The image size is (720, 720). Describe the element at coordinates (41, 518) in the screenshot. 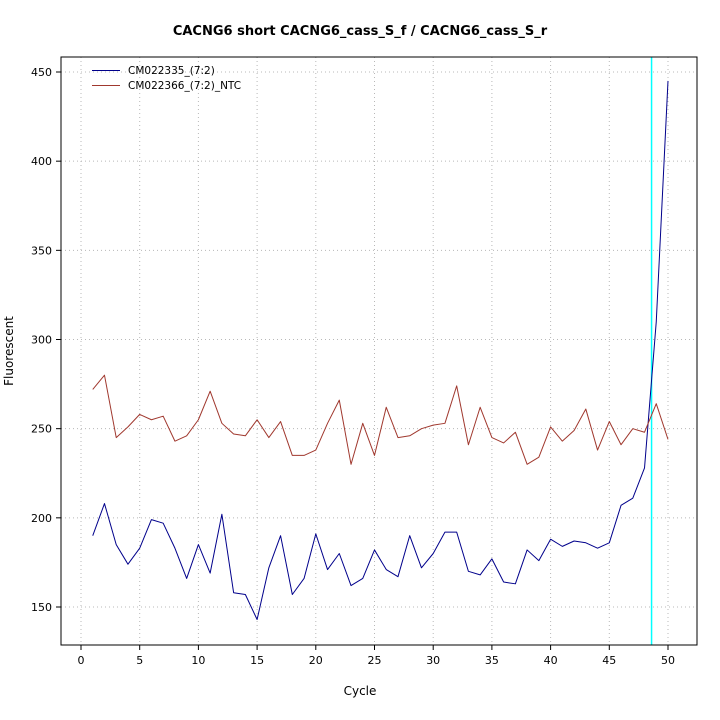

I see `y-tick-label: 200` at that location.